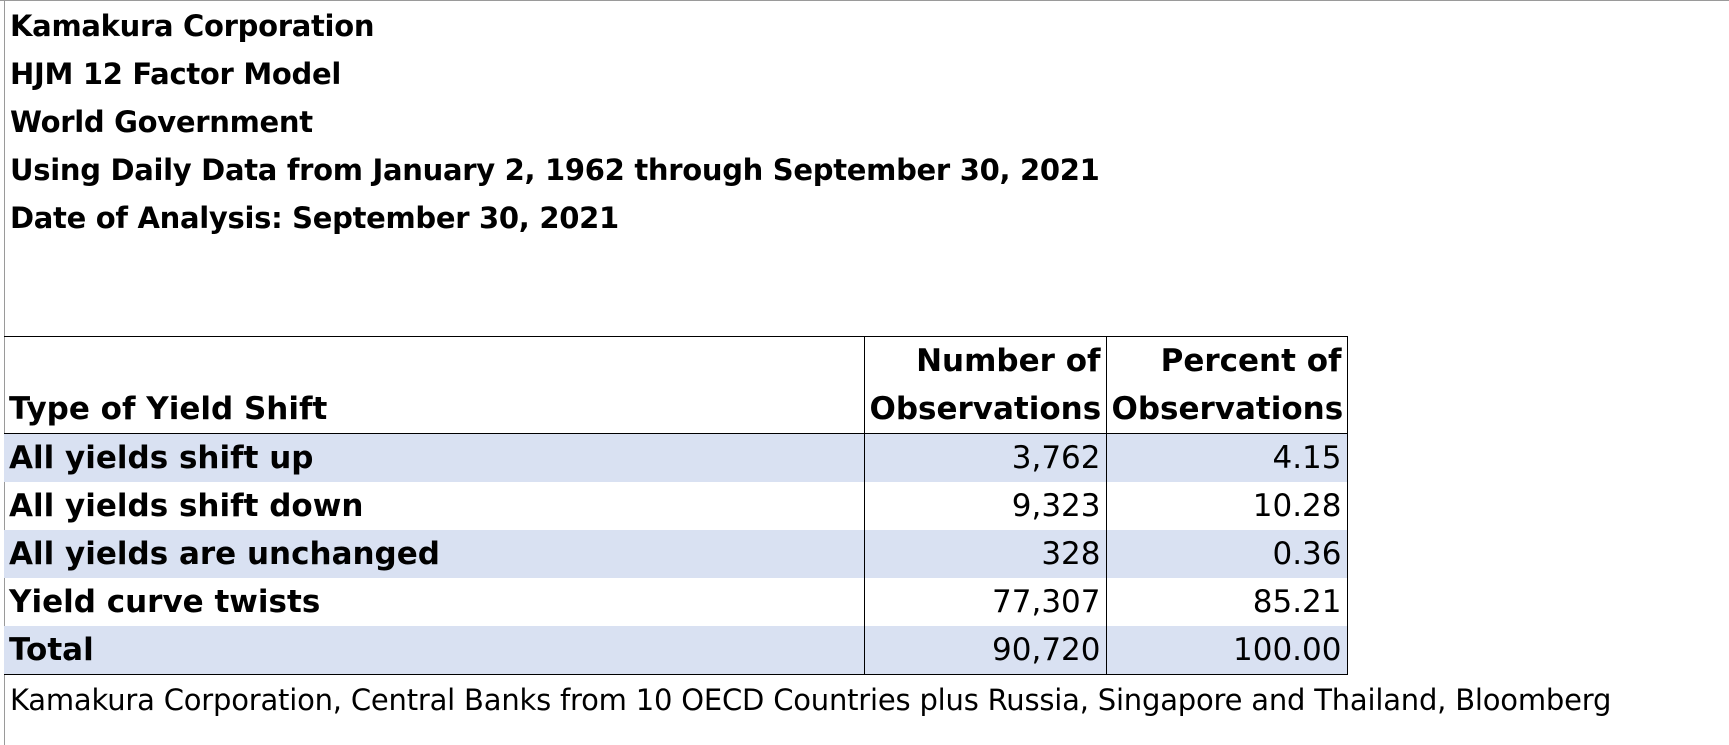 The image size is (1729, 745). Describe the element at coordinates (434, 360) in the screenshot. I see `header-empty-cell` at that location.